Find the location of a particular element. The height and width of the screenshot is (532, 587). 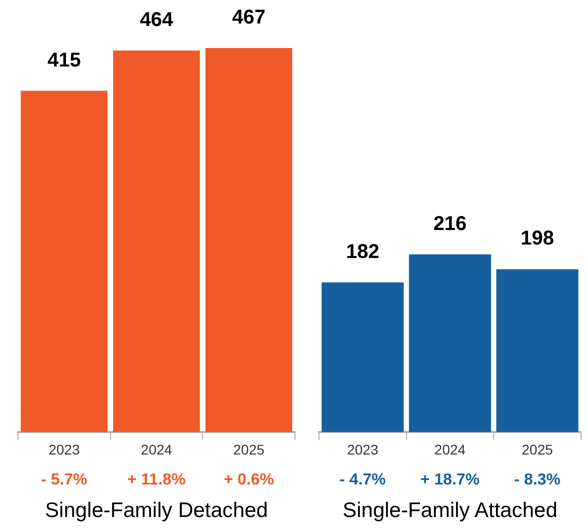

data-label: 415 is located at coordinates (64, 60).